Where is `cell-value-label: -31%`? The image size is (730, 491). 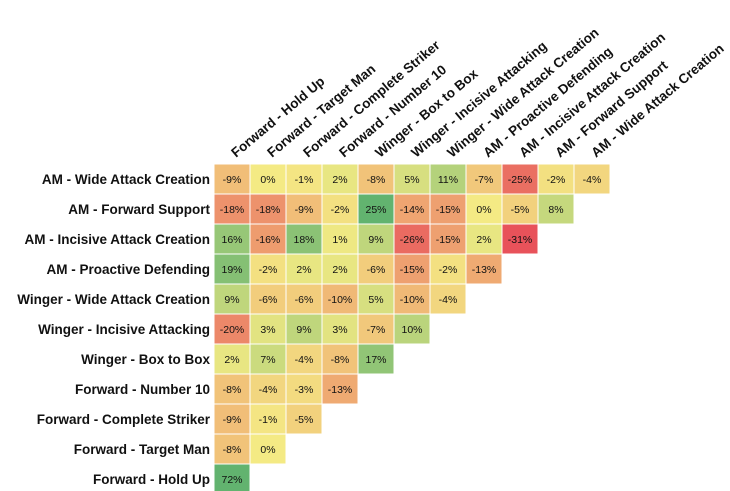 cell-value-label: -31% is located at coordinates (520, 240).